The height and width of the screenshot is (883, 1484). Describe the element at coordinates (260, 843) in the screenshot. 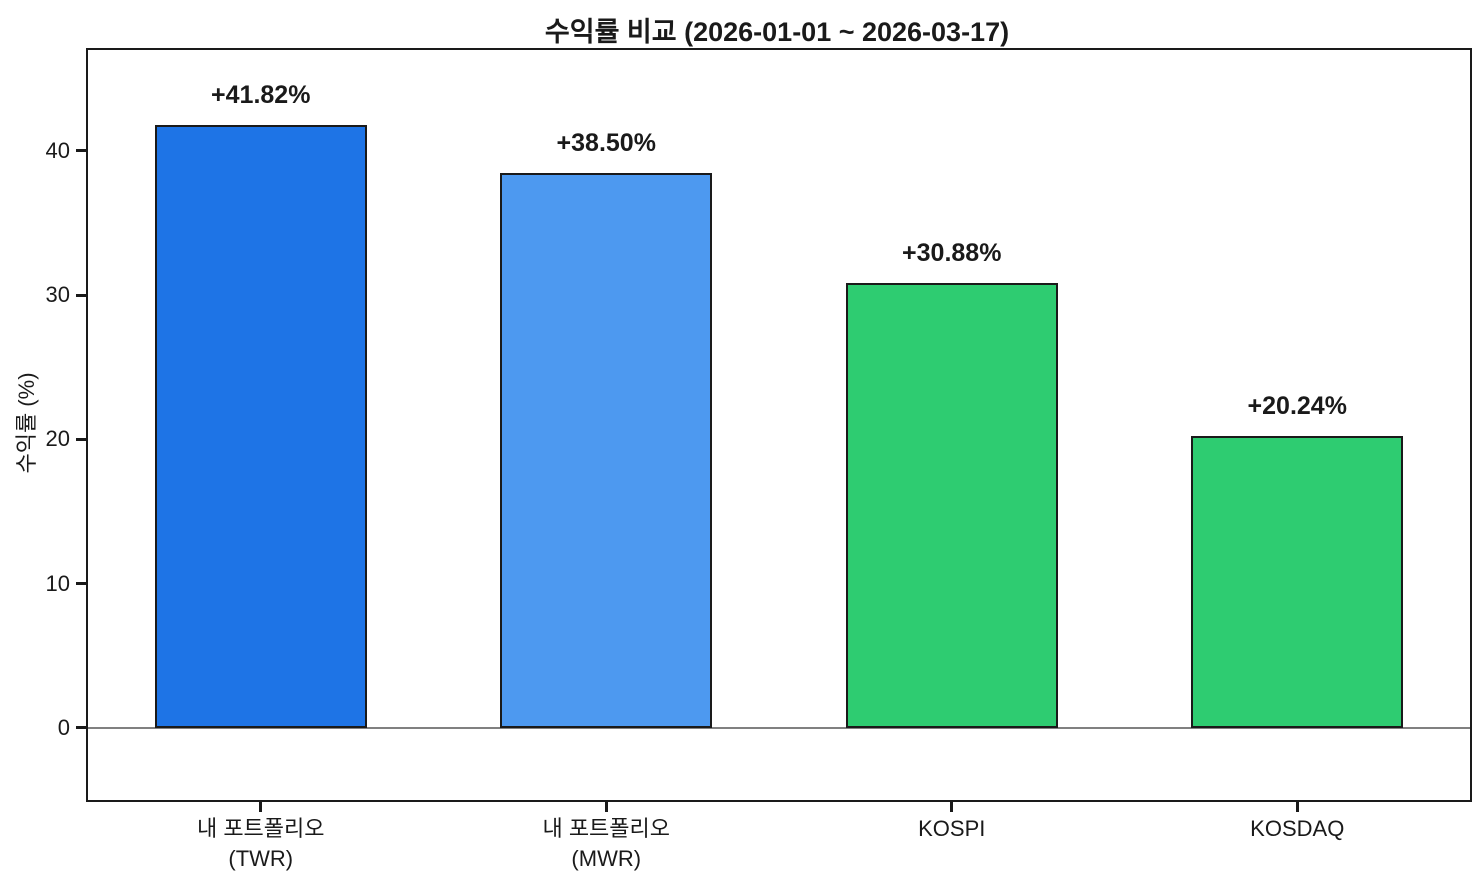

I see `x-tick-label: 내 포트폴리오 (TWR)` at that location.